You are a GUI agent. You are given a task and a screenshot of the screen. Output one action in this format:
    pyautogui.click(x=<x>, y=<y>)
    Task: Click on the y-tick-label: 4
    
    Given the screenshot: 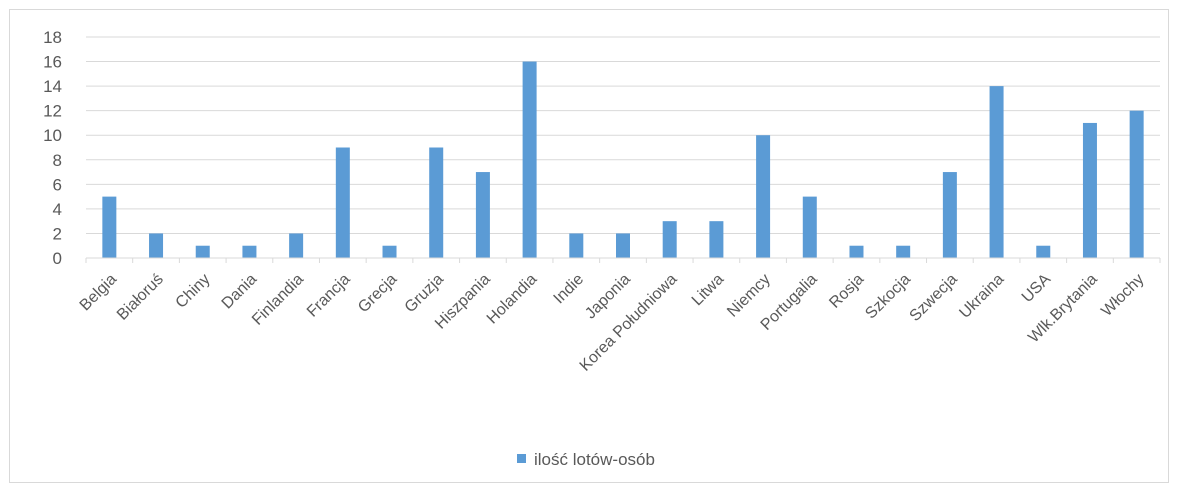 What is the action you would take?
    pyautogui.click(x=57, y=209)
    